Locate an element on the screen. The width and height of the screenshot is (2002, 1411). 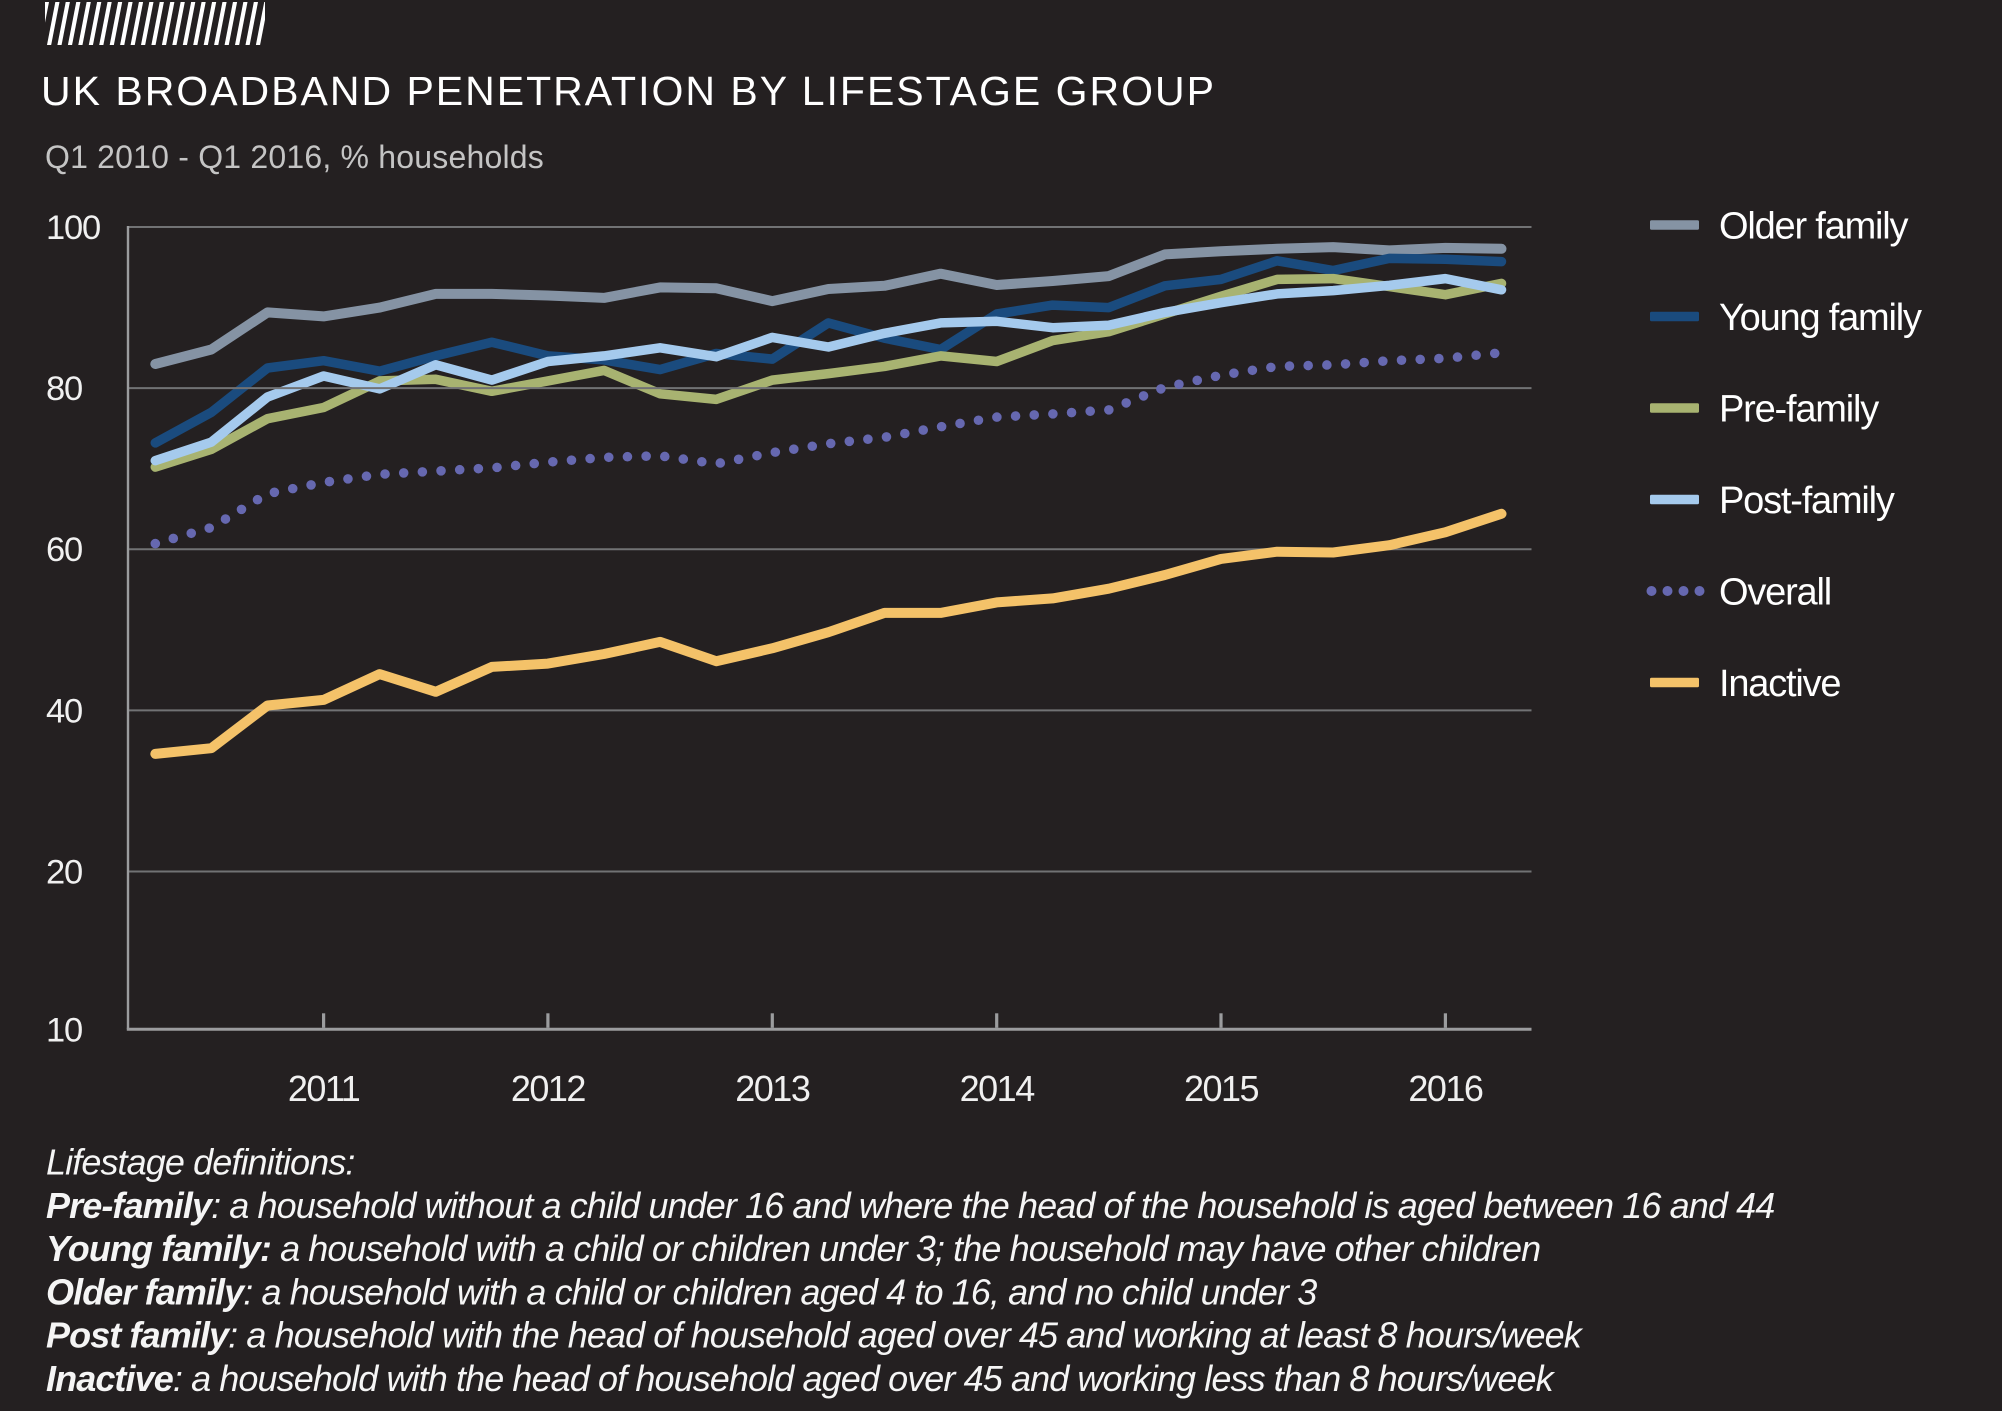
svg-text: 80 is located at coordinates (64, 389).